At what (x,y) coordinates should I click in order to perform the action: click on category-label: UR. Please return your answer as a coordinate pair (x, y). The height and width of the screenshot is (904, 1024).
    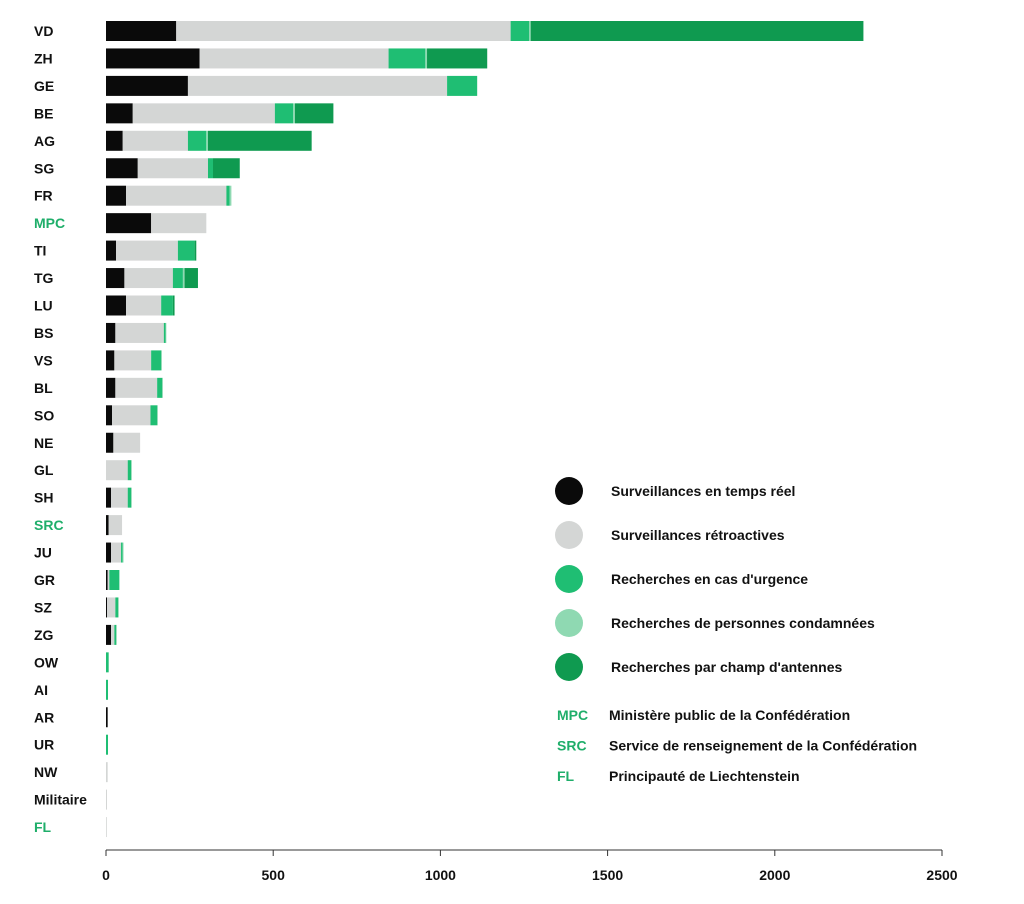
    Looking at the image, I should click on (44, 745).